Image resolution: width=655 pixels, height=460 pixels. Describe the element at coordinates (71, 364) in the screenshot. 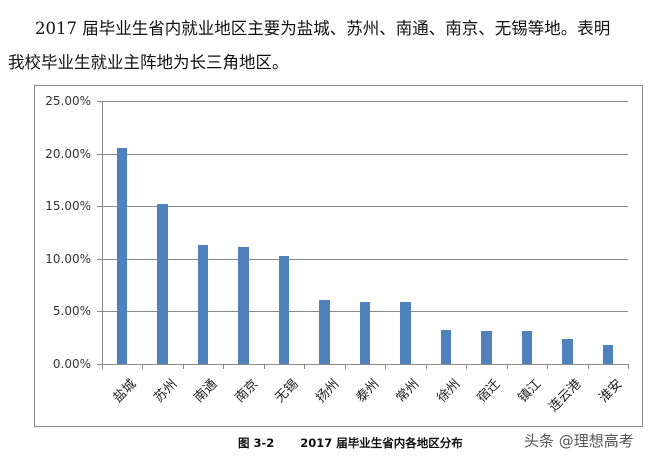

I see `y-axis-tick-label: 0.00%` at that location.